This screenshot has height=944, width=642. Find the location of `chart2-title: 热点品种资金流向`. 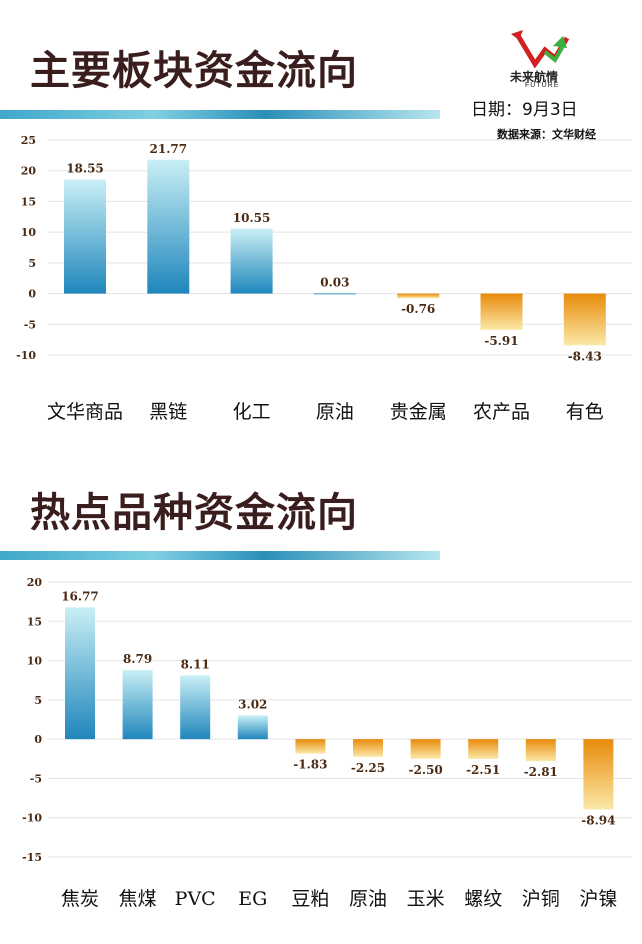

chart2-title: 热点品种资金流向 is located at coordinates (194, 513).